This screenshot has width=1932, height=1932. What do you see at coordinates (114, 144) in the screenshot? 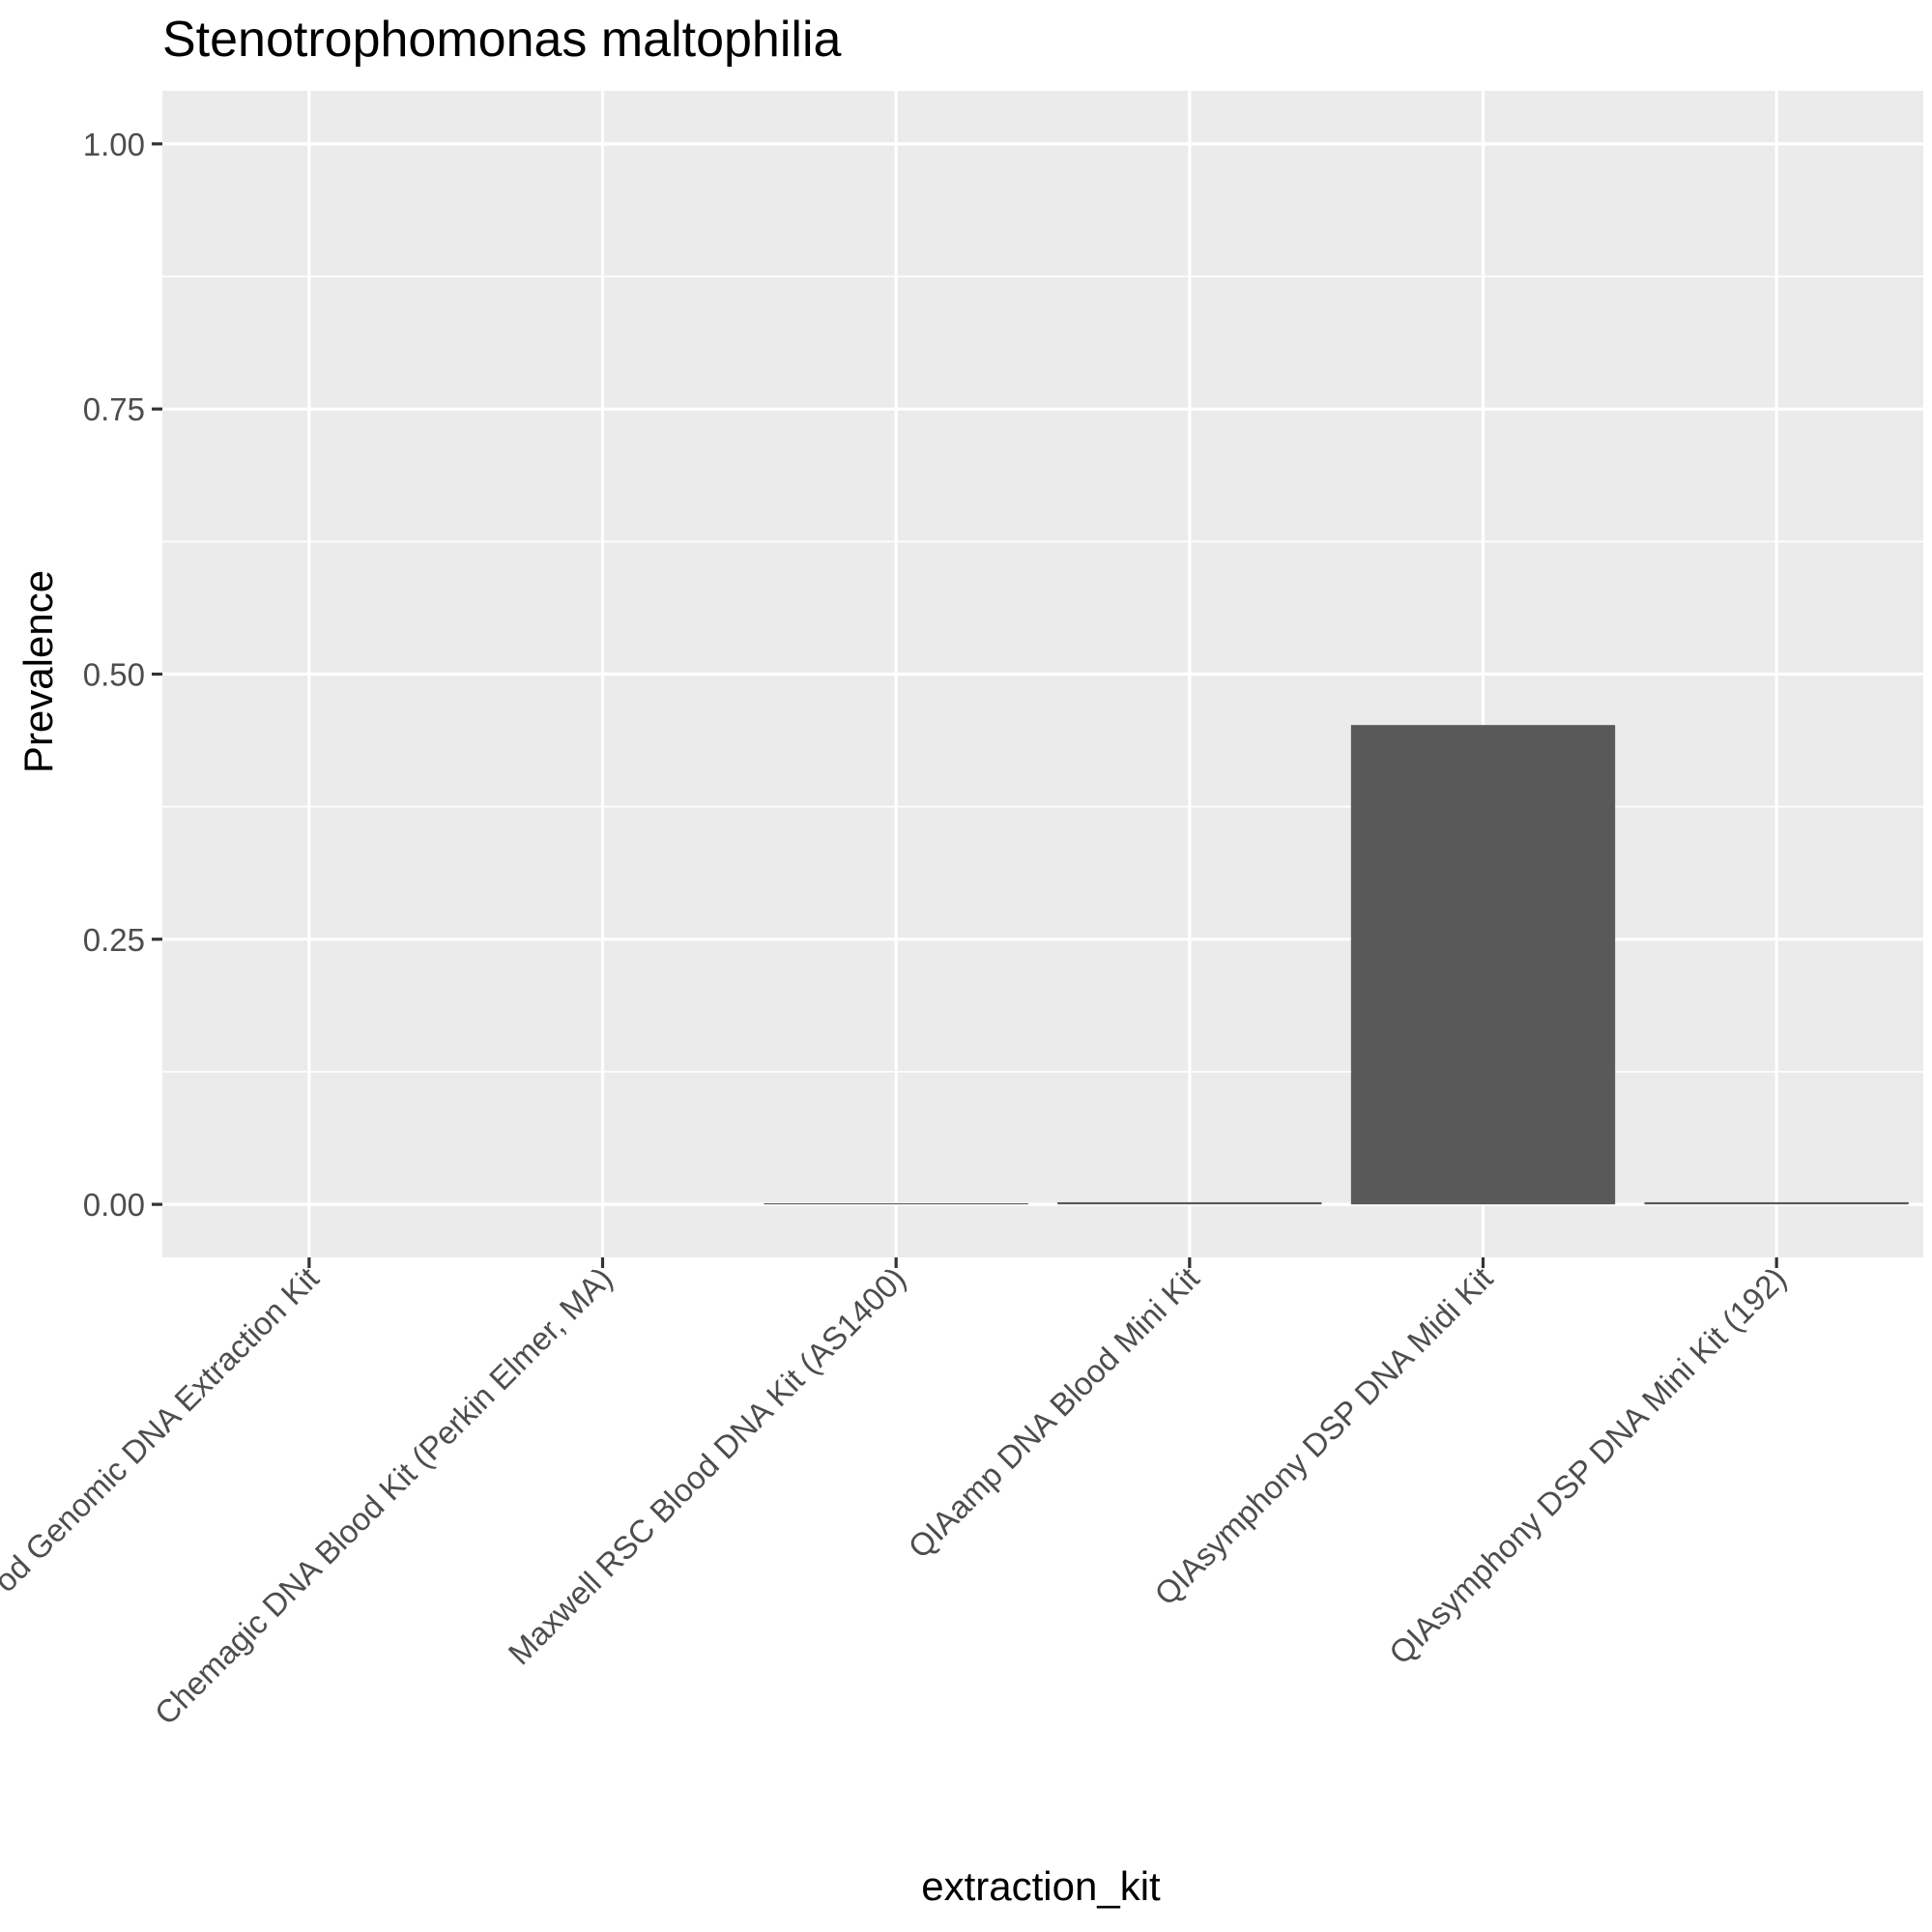
I see `y-tick-label: 1.00` at bounding box center [114, 144].